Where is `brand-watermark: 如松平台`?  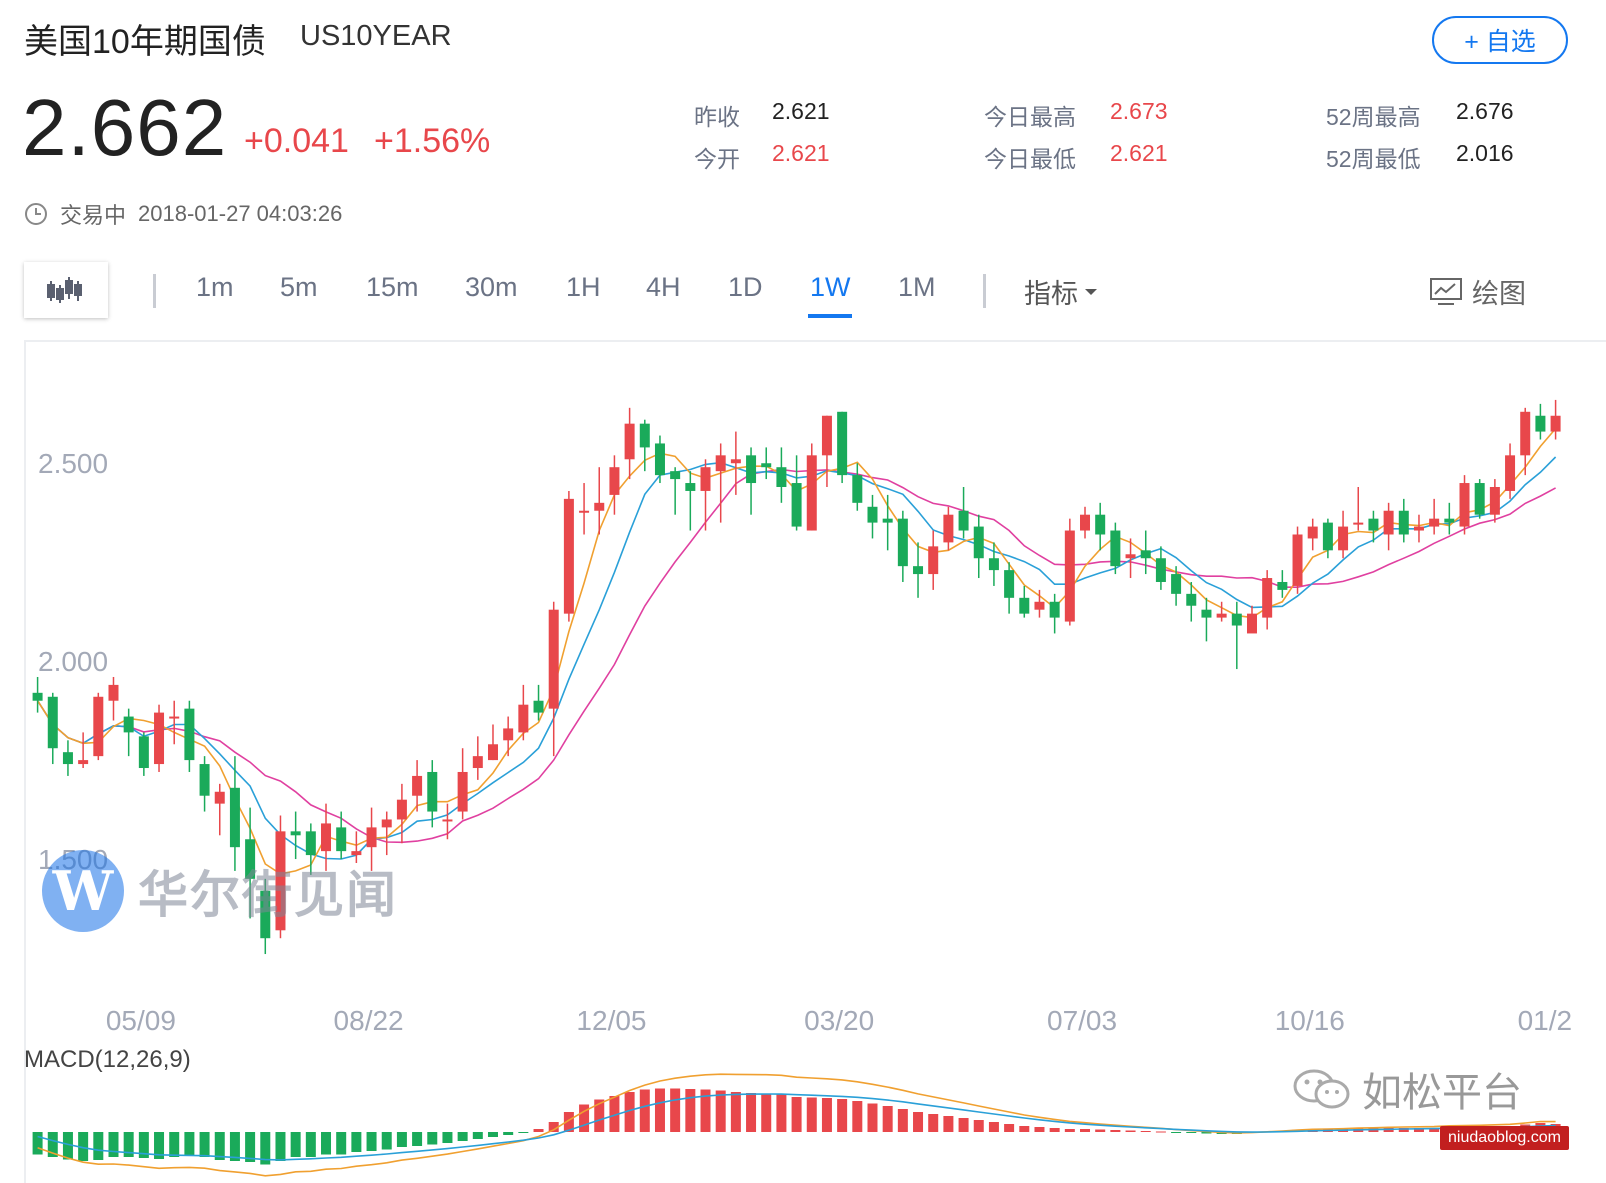
brand-watermark: 如松平台 is located at coordinates (1407, 1089).